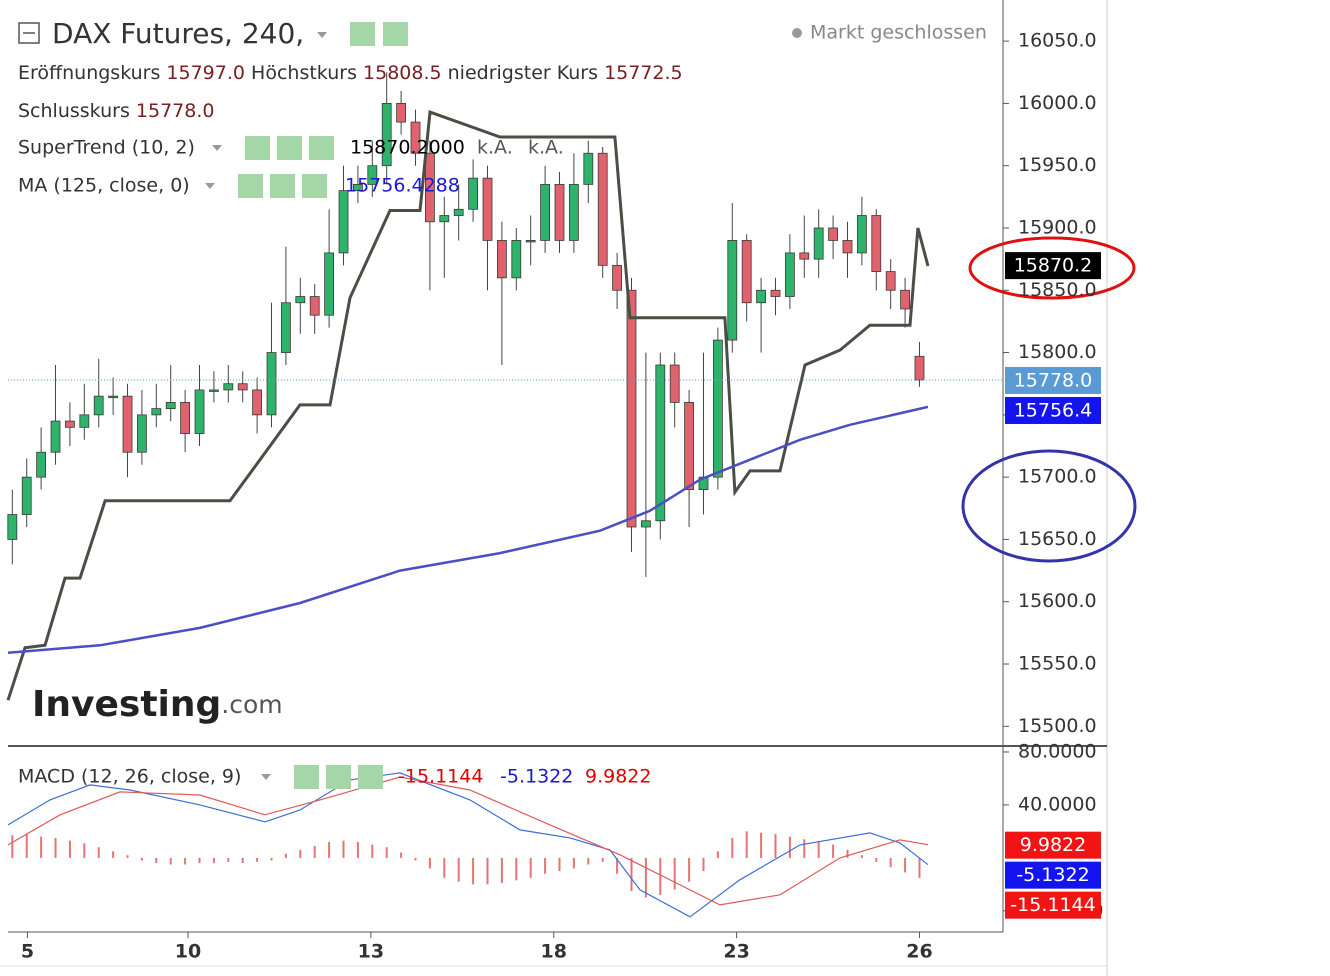  I want to click on y-tick-label: 15600.0, so click(1057, 601).